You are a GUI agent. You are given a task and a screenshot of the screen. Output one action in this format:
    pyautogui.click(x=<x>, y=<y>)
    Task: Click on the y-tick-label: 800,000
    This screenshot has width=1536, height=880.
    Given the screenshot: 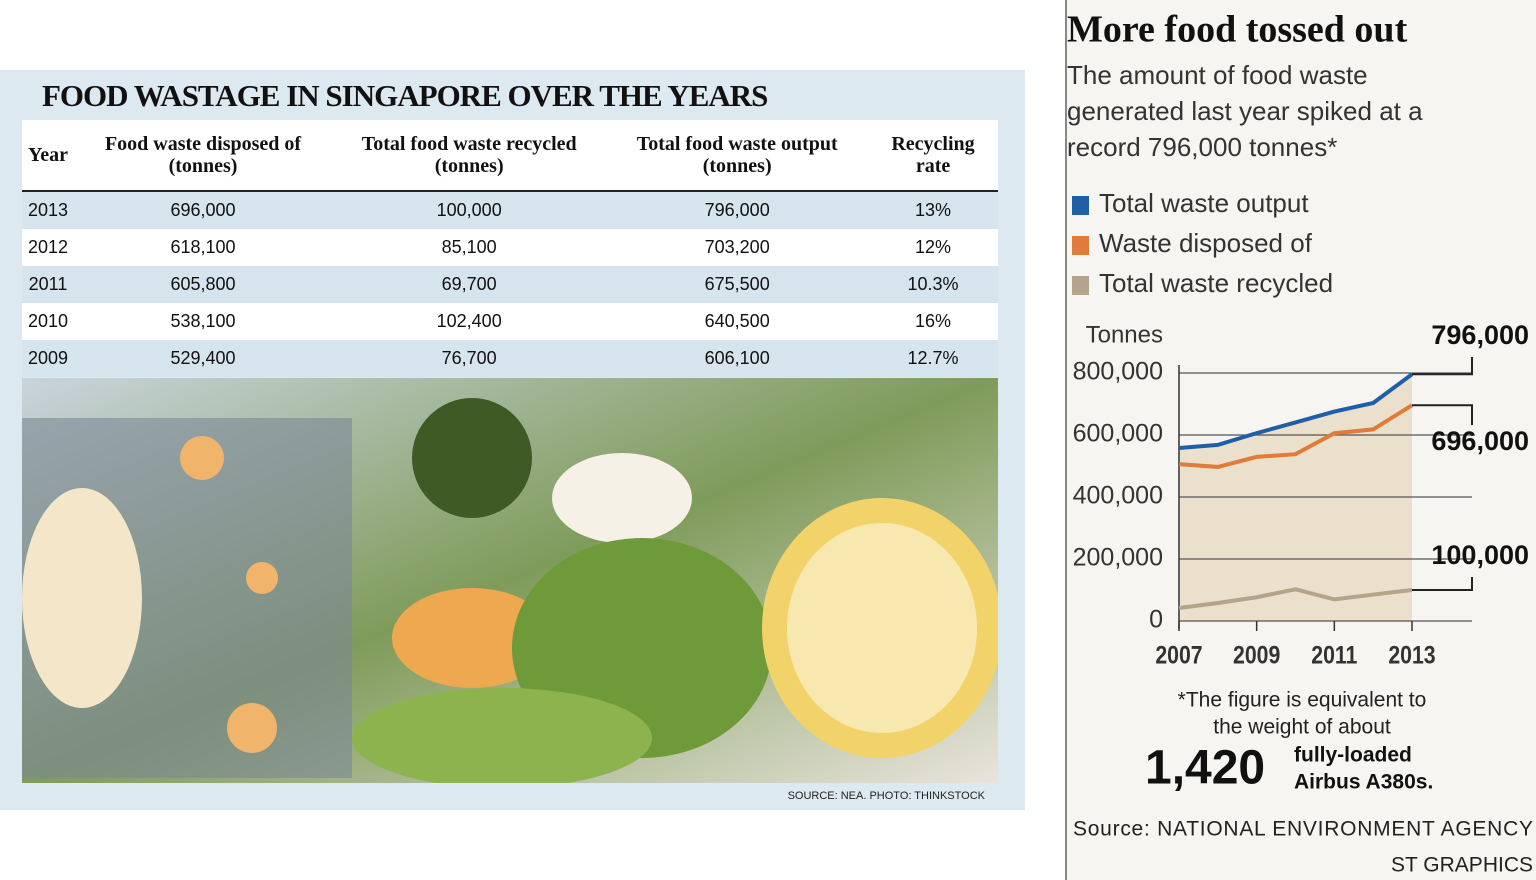 What is the action you would take?
    pyautogui.click(x=1118, y=372)
    